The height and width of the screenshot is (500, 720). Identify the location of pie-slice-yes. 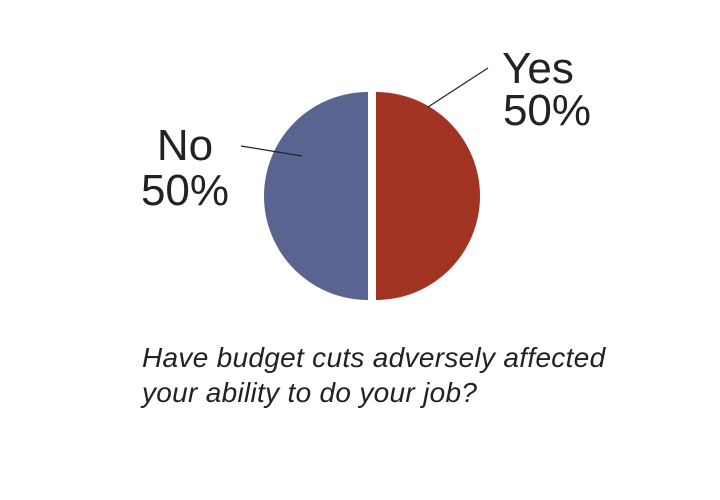
(428, 196).